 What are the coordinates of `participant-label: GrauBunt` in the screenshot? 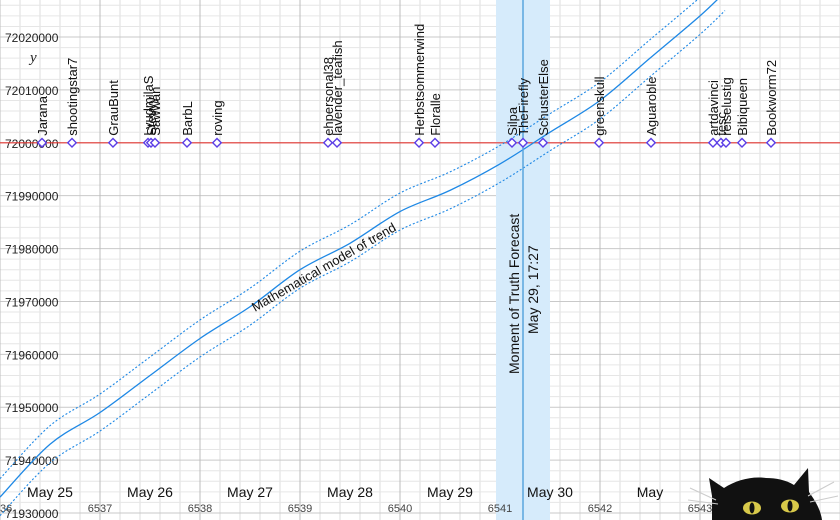 It's located at (113, 108).